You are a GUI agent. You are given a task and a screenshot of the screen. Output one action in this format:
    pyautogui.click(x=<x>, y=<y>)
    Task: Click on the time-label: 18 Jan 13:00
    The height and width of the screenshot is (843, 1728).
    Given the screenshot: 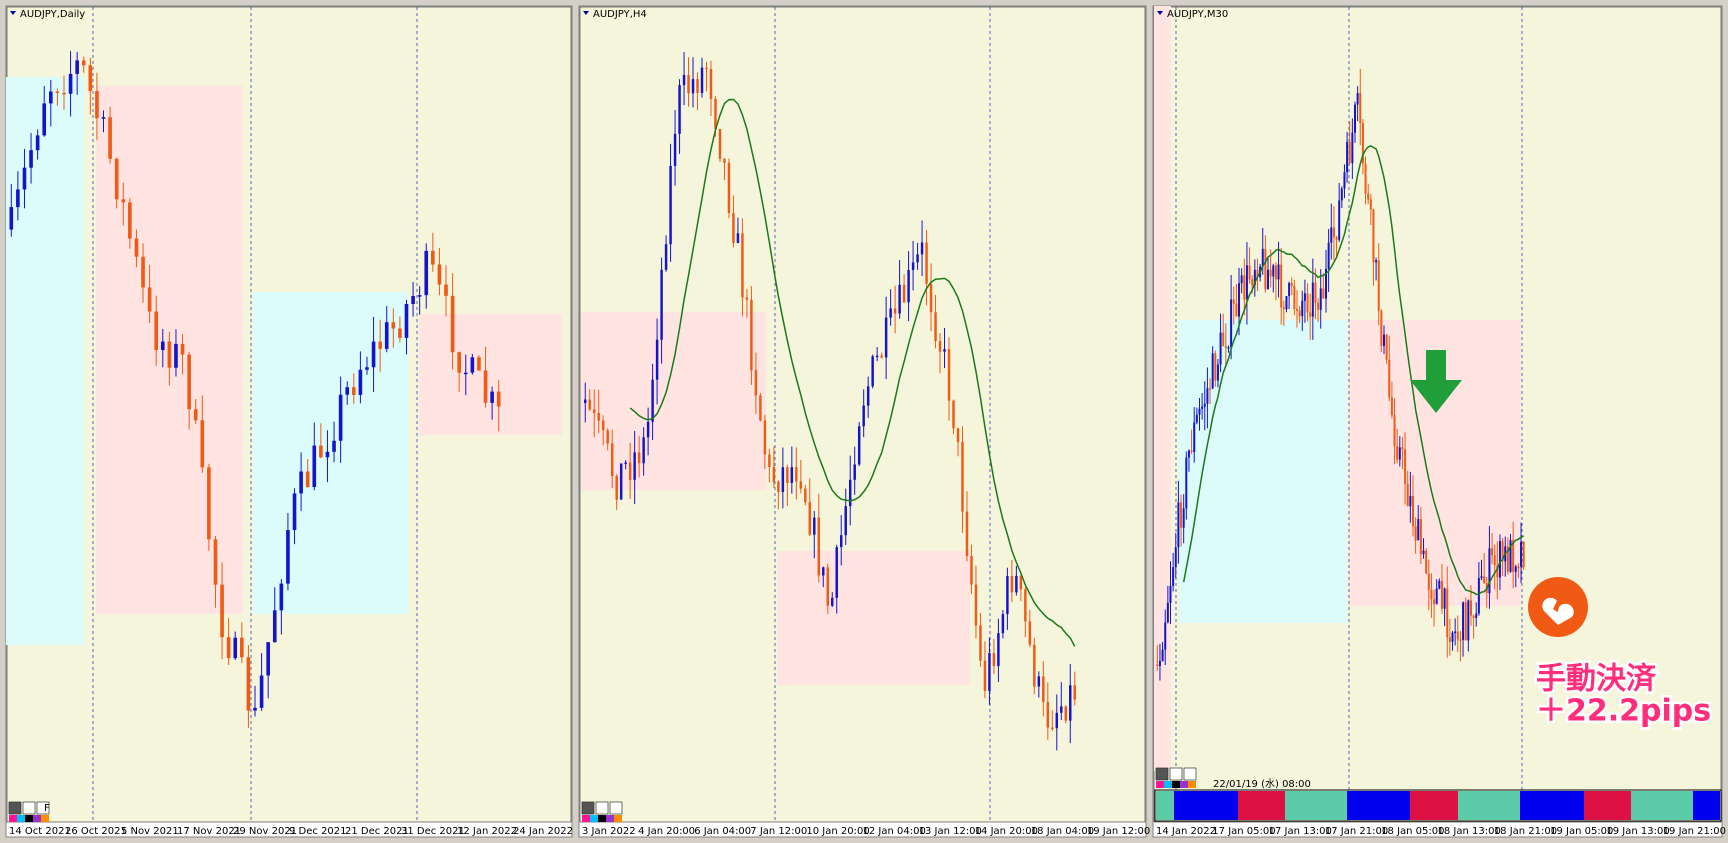 What is the action you would take?
    pyautogui.click(x=1469, y=831)
    